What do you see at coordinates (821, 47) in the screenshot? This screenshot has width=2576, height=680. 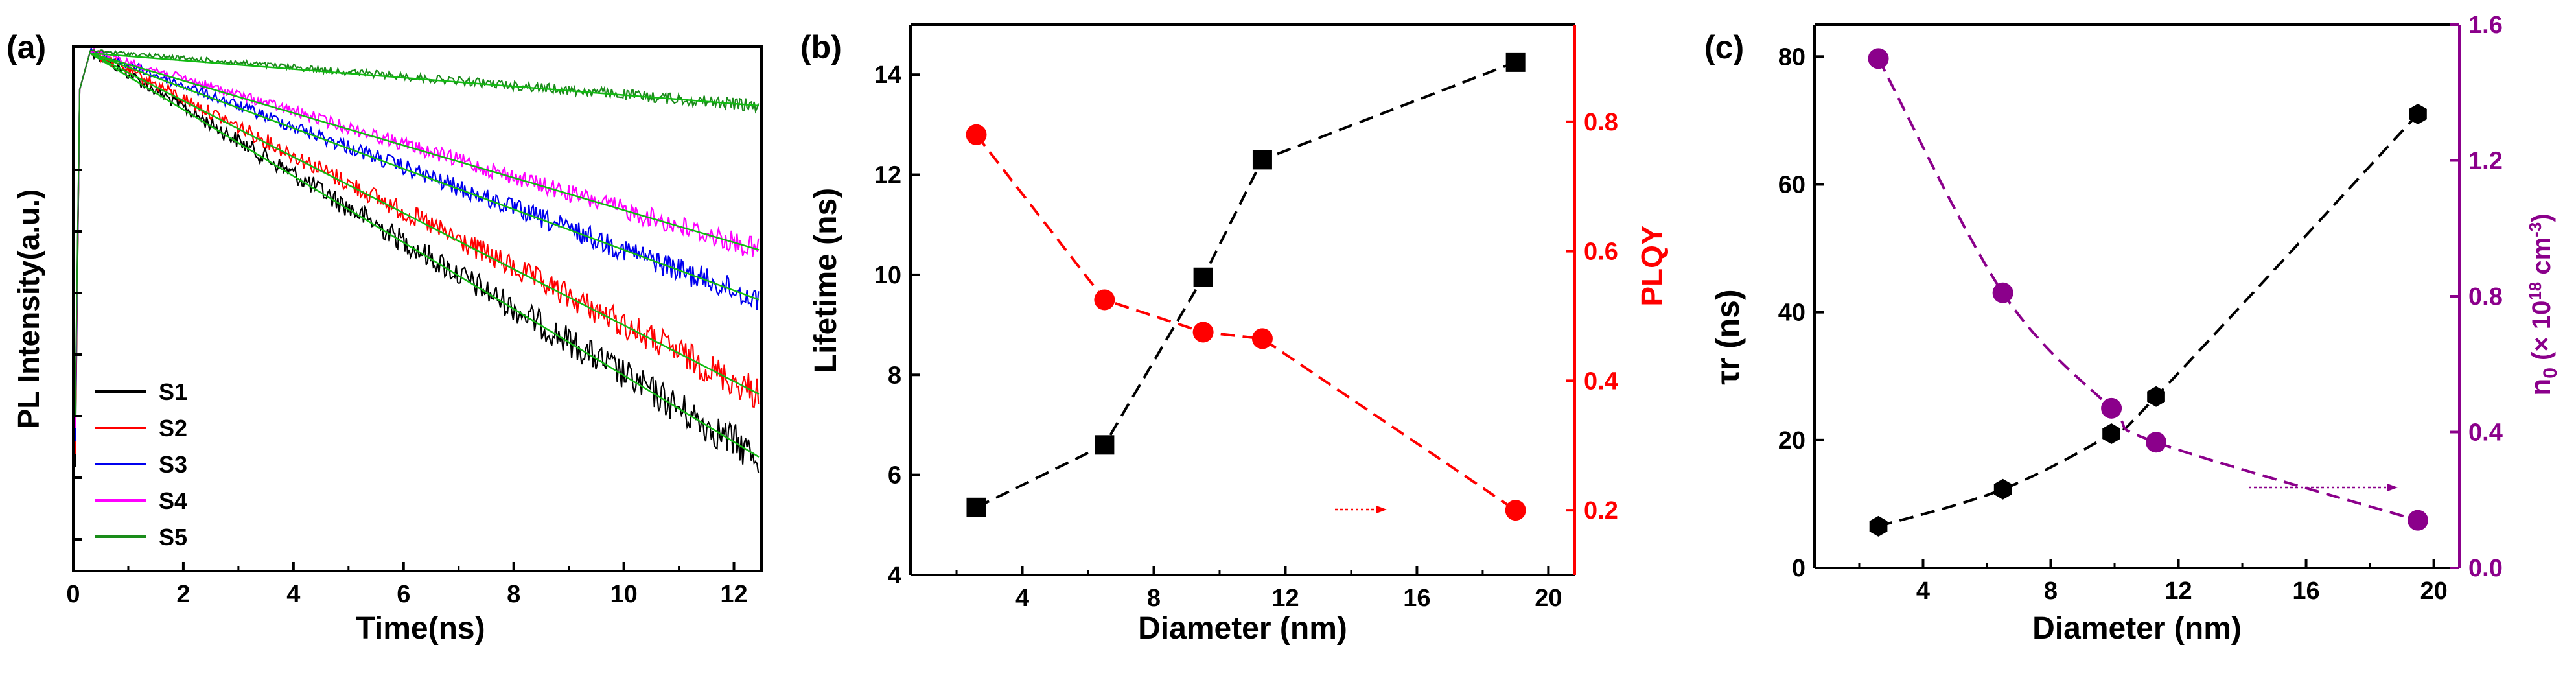 I see `panel-b-label: (b)` at bounding box center [821, 47].